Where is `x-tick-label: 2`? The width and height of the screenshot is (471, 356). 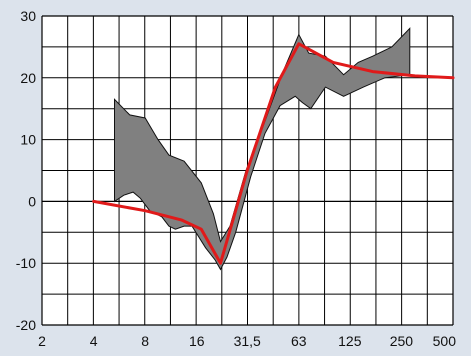 x-tick-label: 2 is located at coordinates (42, 341).